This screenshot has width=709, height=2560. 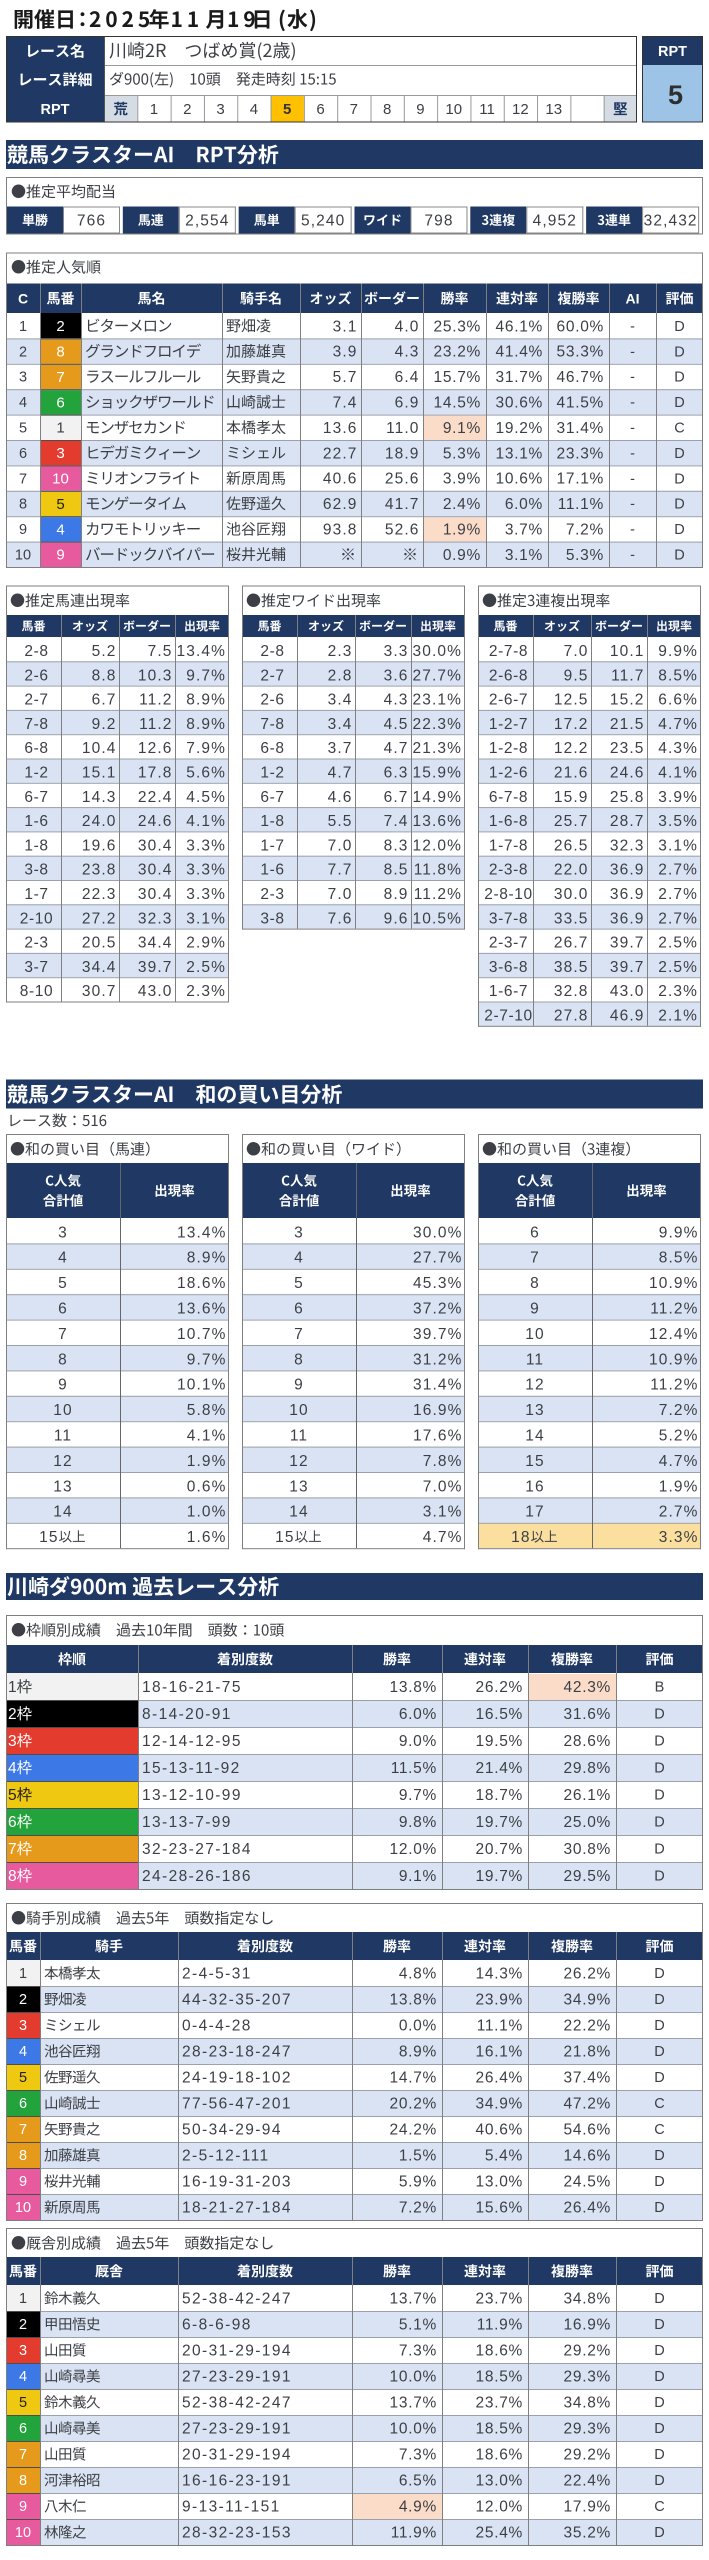 What do you see at coordinates (576, 651) in the screenshot?
I see `svg-text: 7.0` at bounding box center [576, 651].